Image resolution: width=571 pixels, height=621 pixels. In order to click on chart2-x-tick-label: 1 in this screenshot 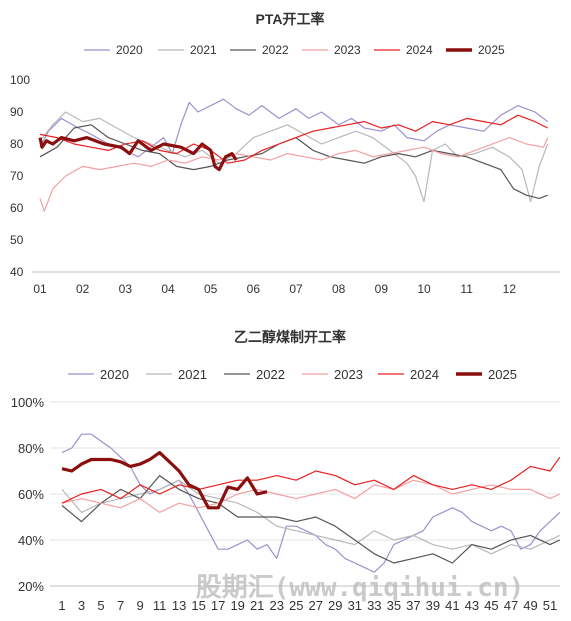, I will do `click(61, 605)`.